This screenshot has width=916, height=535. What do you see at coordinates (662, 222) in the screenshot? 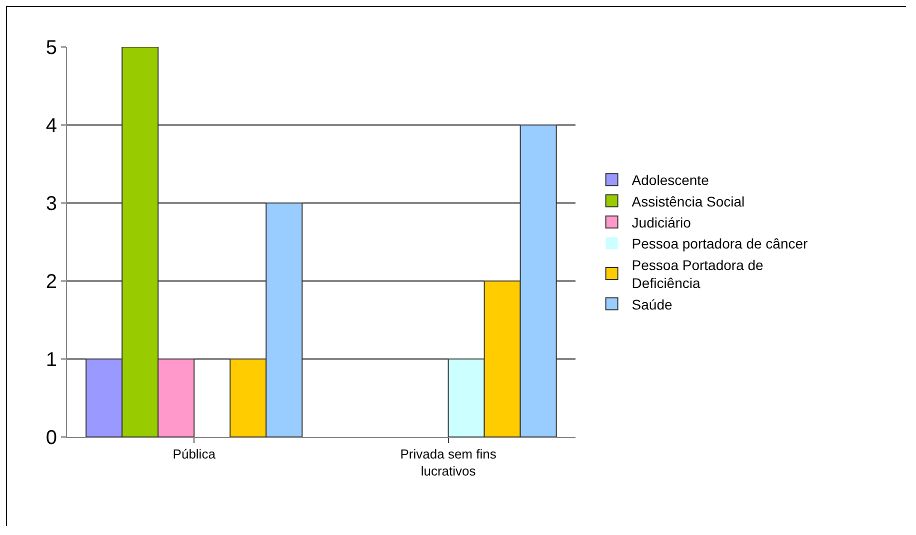
I see `legend-label: Judiciário` at bounding box center [662, 222].